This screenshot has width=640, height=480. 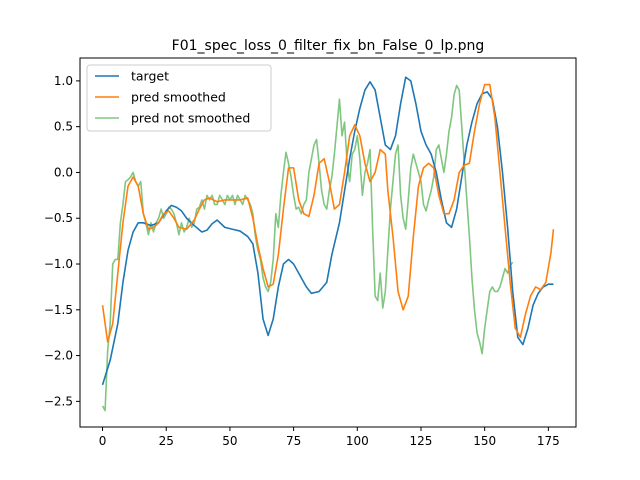 What do you see at coordinates (103, 441) in the screenshot?
I see `x-tick-label: 0` at bounding box center [103, 441].